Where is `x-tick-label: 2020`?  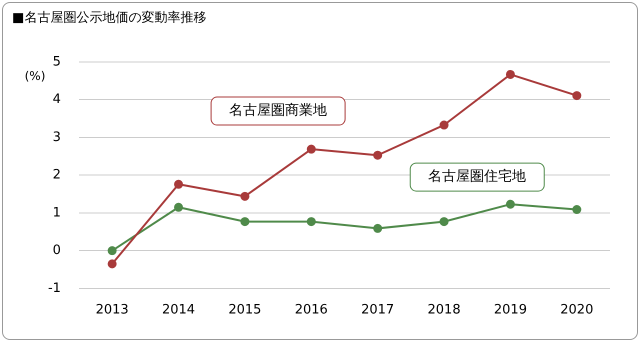
x-tick-label: 2020 is located at coordinates (577, 310).